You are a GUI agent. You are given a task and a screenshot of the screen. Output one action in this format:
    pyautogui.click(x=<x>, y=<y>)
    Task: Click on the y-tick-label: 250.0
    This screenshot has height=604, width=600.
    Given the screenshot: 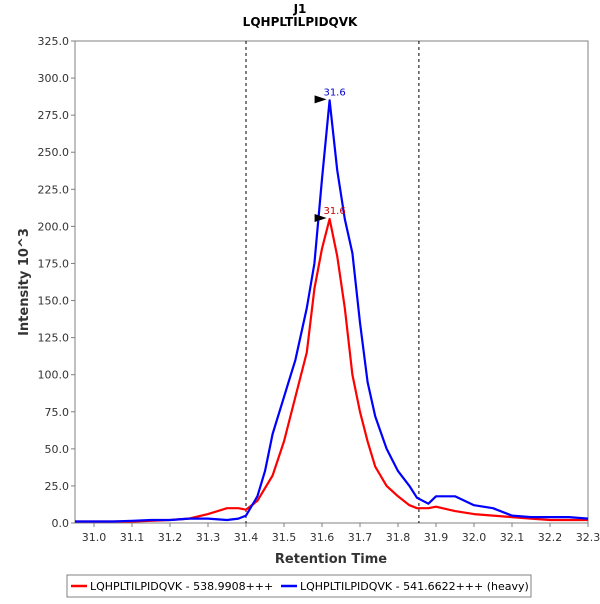 What is the action you would take?
    pyautogui.click(x=54, y=152)
    